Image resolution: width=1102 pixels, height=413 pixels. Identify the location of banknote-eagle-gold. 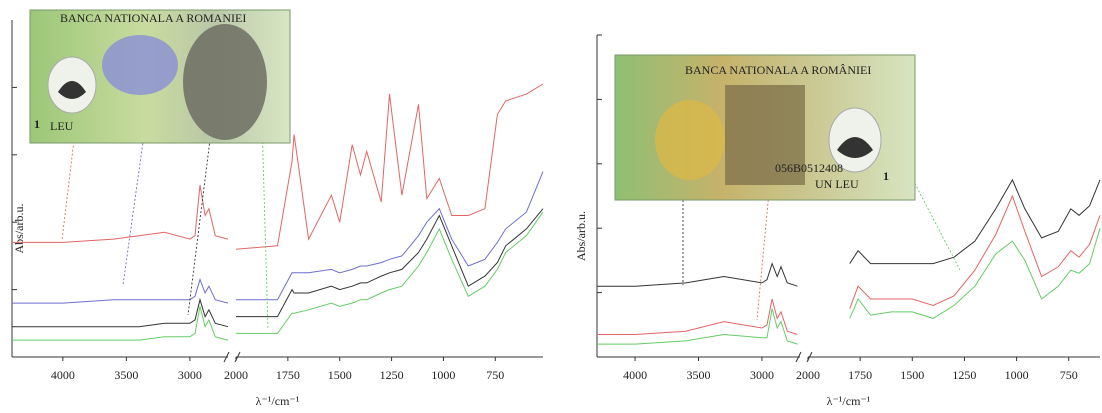
(690, 140).